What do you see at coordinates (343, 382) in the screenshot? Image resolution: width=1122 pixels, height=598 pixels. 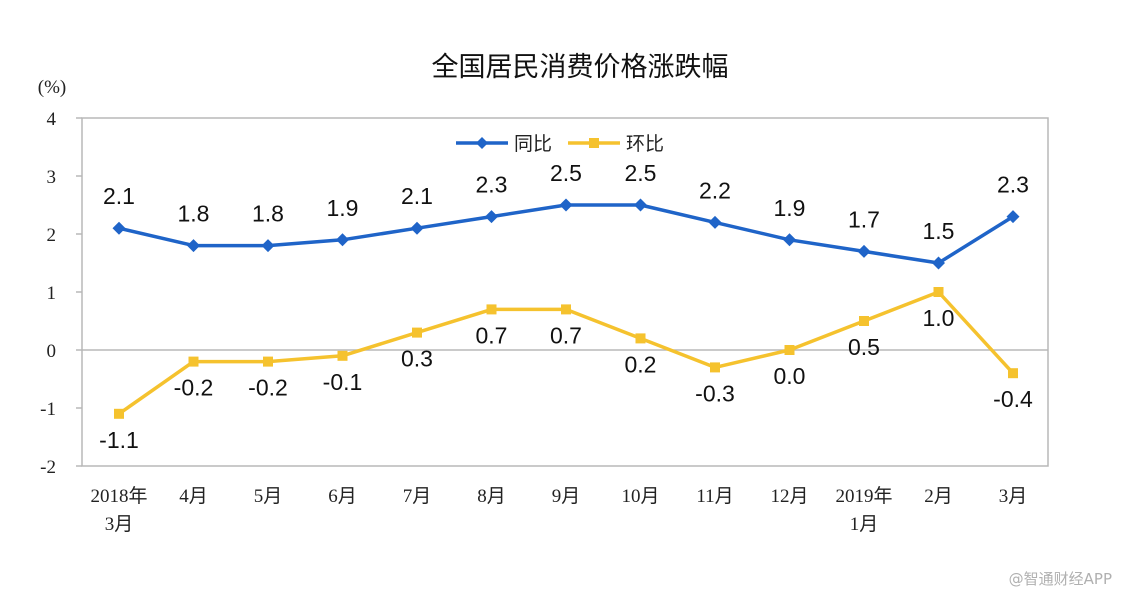 I see `data-label: -0.1` at bounding box center [343, 382].